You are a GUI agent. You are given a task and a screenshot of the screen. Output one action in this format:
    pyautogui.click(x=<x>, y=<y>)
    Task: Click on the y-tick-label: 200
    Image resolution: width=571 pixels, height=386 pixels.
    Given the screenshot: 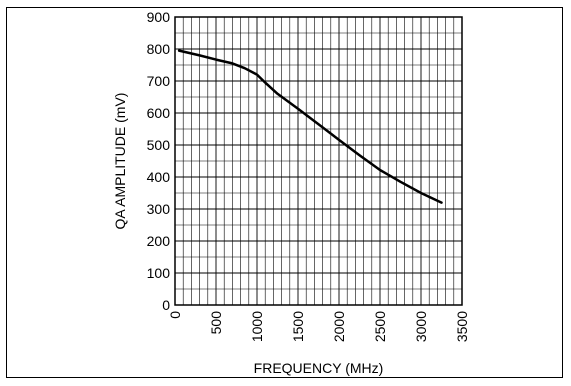 What is the action you would take?
    pyautogui.click(x=159, y=241)
    